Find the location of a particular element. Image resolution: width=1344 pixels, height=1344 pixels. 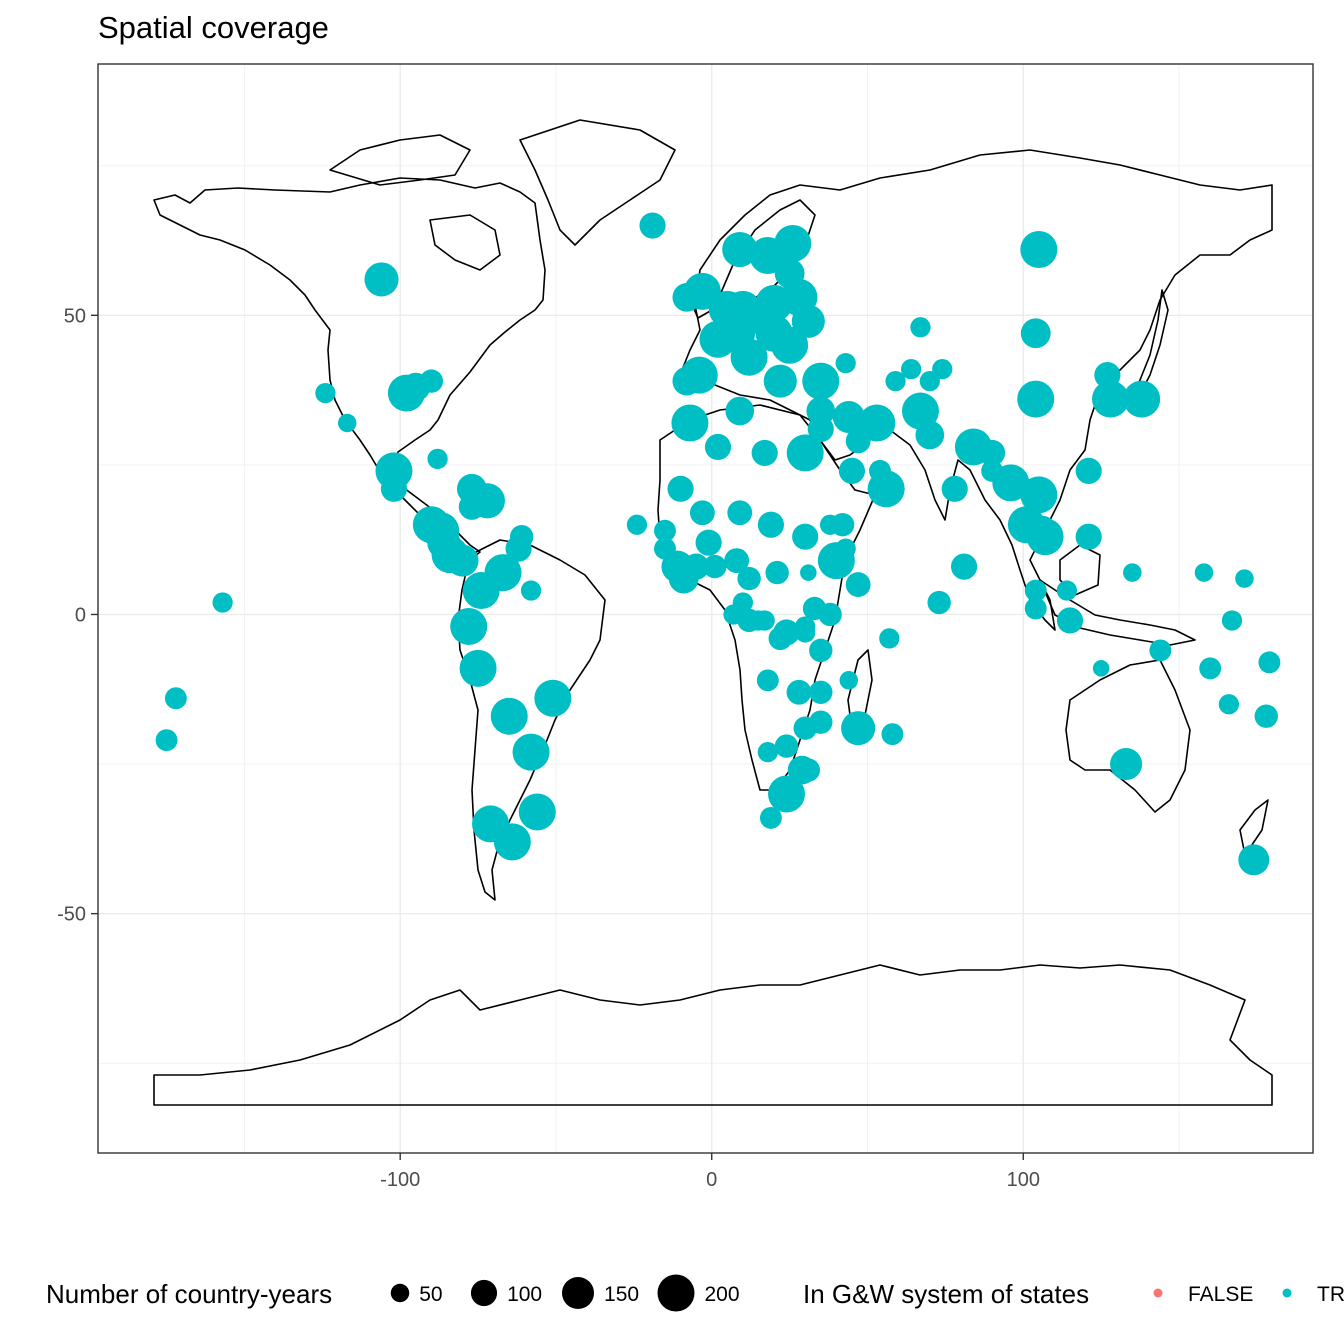

coast-greenland is located at coordinates (597, 182).